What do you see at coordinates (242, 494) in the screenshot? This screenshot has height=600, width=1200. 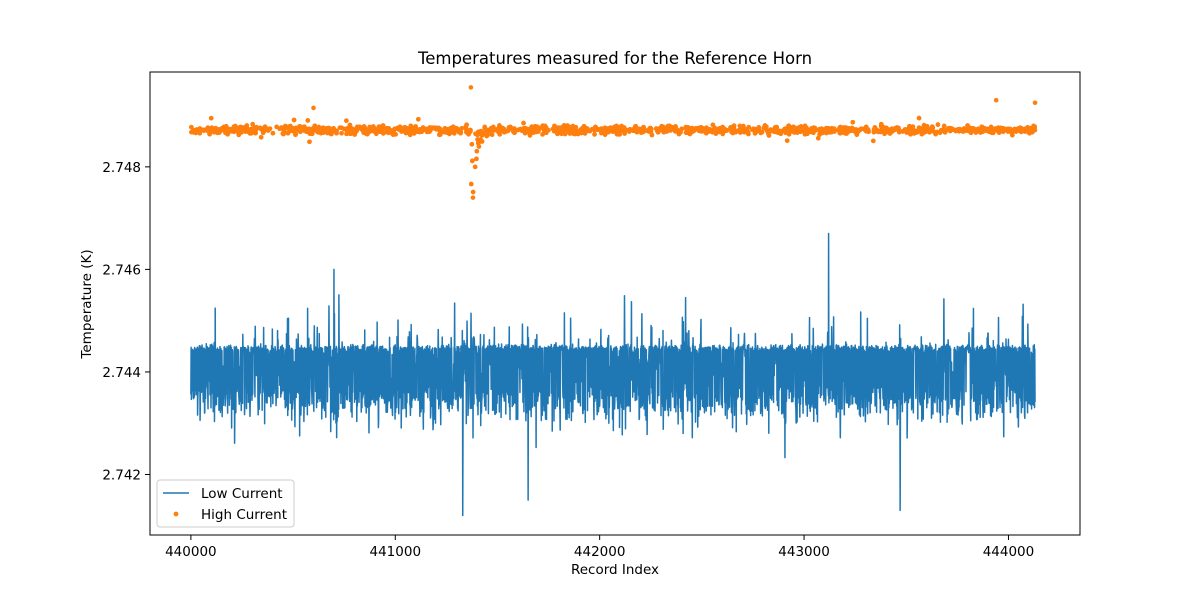 I see `legend-label-low-current: Low Current` at bounding box center [242, 494].